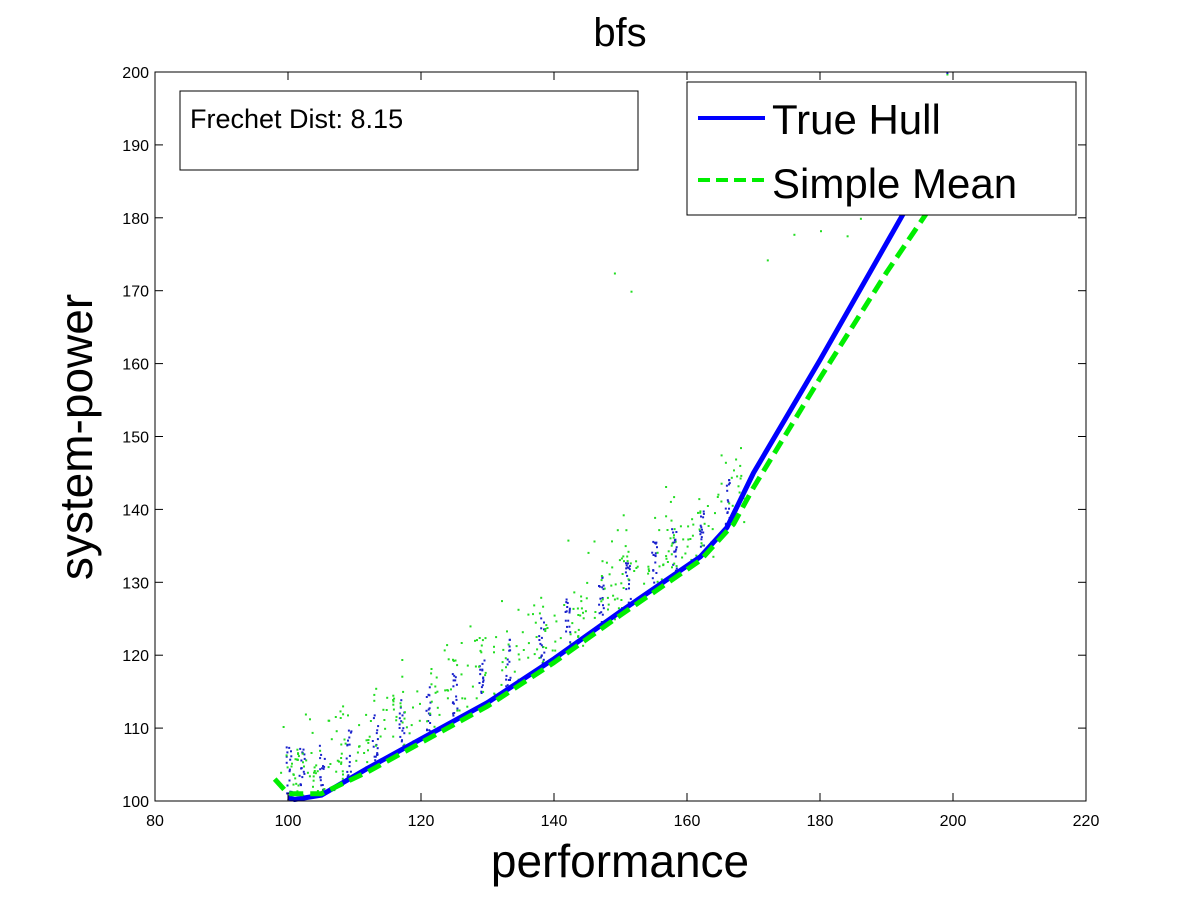 The height and width of the screenshot is (900, 1200). Describe the element at coordinates (409, 130) in the screenshot. I see `annotation-frame` at that location.